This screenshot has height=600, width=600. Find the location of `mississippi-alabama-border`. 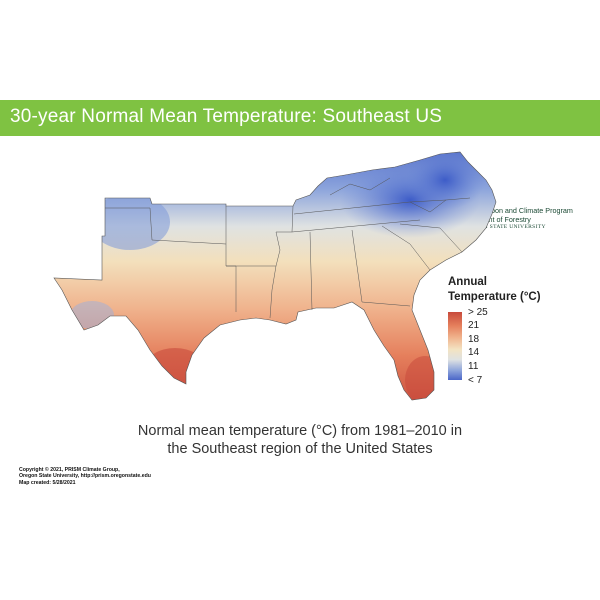

mississippi-alabama-border is located at coordinates (311, 271).